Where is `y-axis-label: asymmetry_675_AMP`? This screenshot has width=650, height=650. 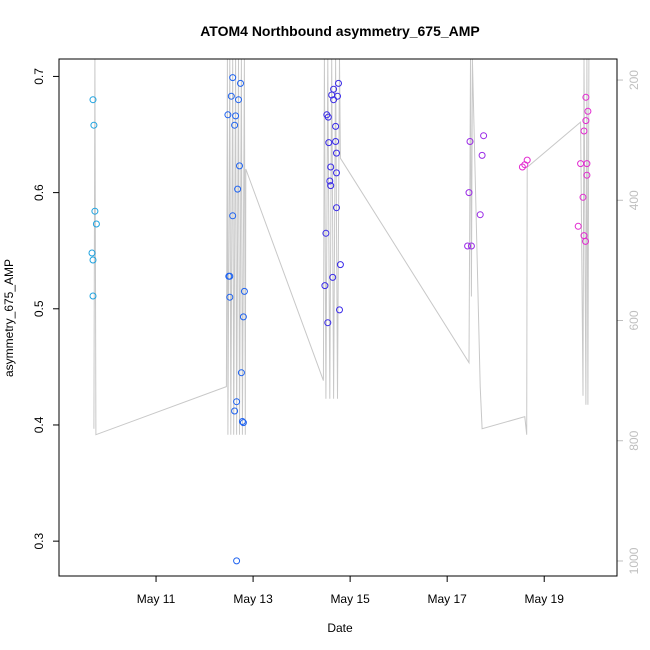
y-axis-label: asymmetry_675_AMP is located at coordinates (9, 318).